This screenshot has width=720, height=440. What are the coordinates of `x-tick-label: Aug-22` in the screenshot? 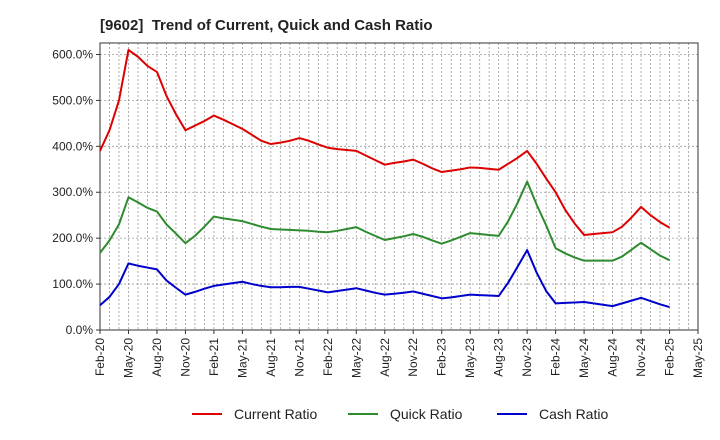 It's located at (385, 357).